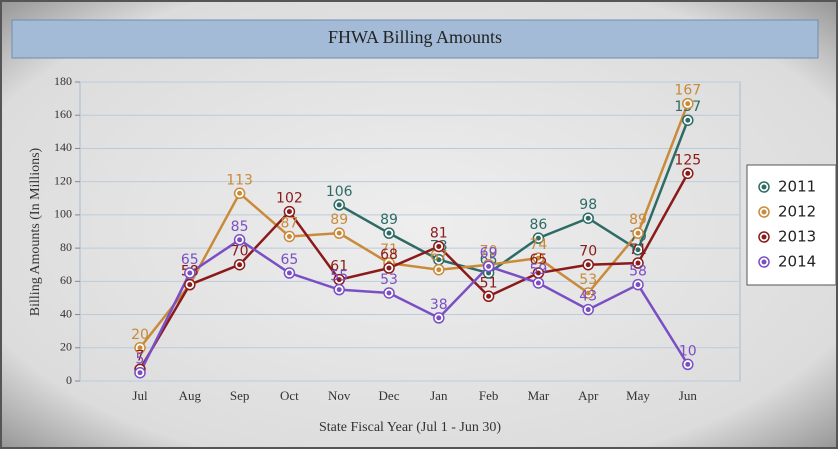  What do you see at coordinates (389, 255) in the screenshot?
I see `data-label: 68` at bounding box center [389, 255].